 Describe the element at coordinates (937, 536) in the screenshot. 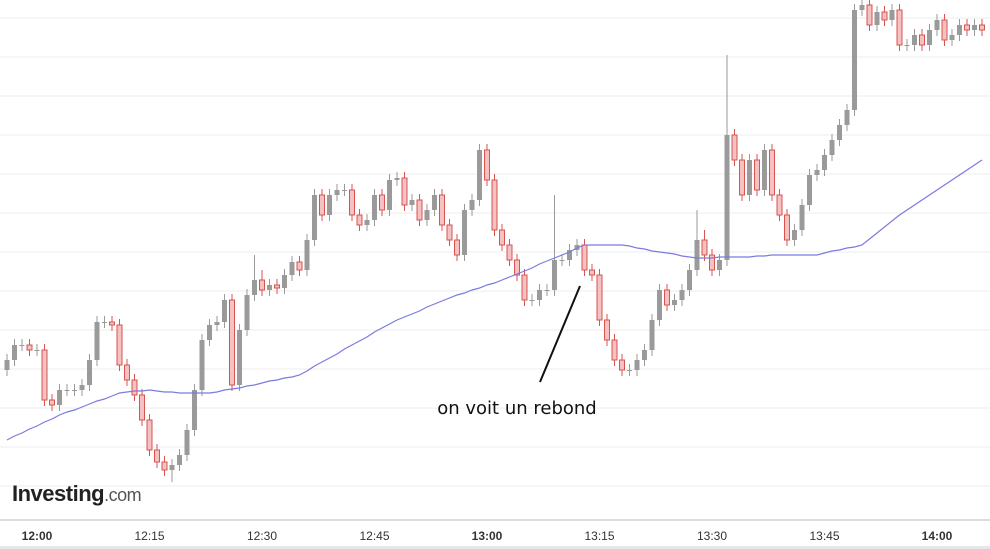

I see `x-tick-label: 14:00` at that location.